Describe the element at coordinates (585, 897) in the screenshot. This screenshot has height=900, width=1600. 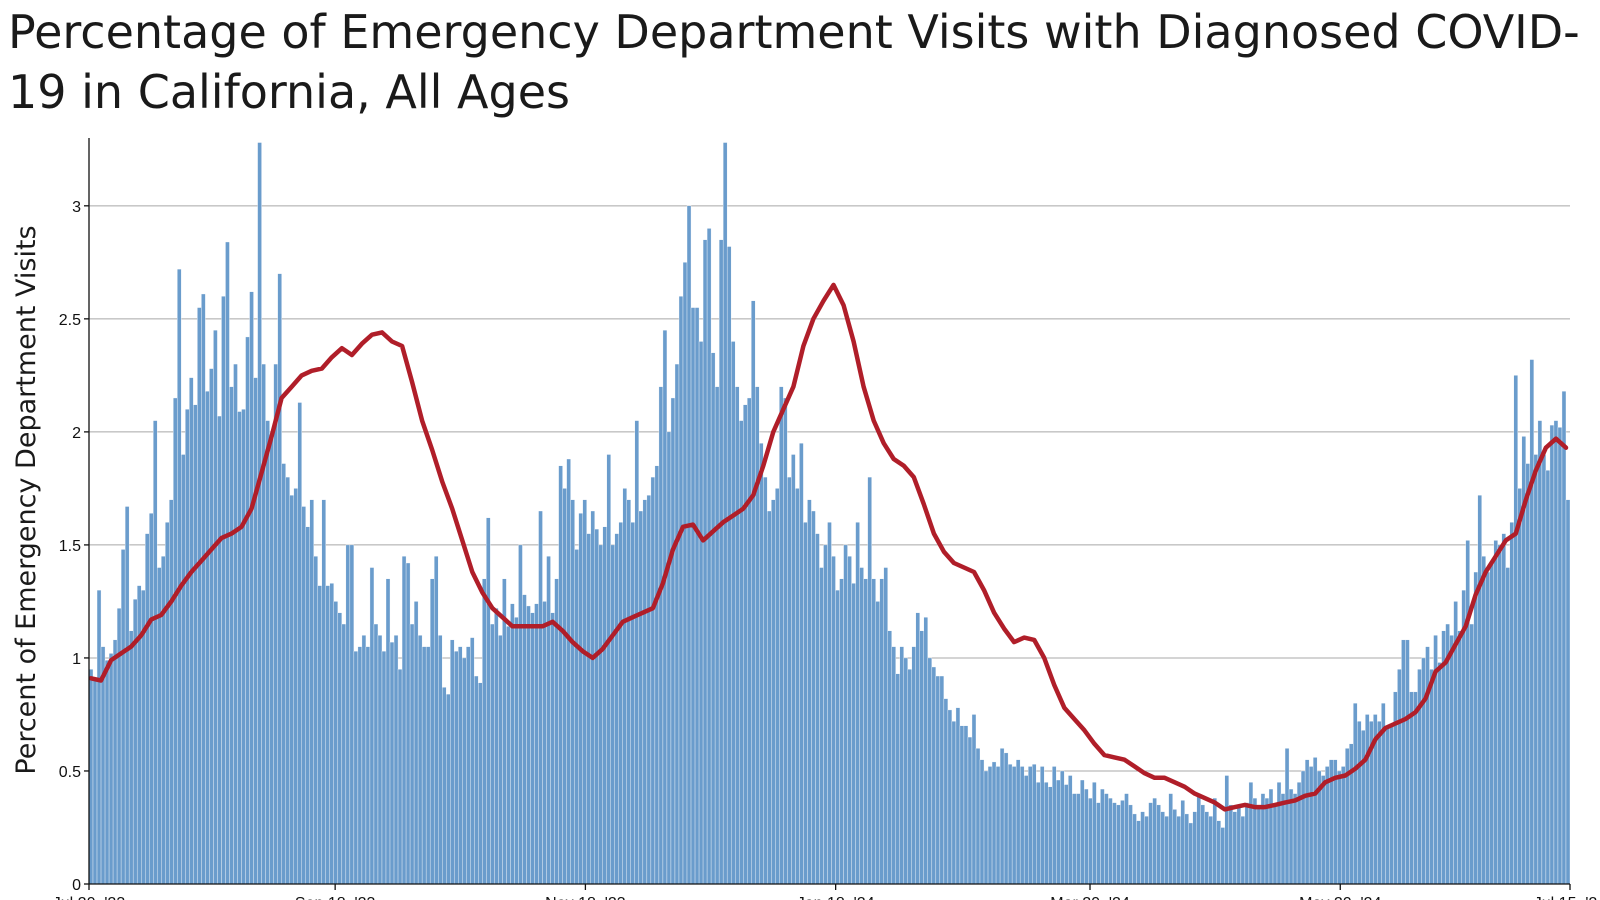
I see `x-tick-label: Nov 18, '23` at that location.